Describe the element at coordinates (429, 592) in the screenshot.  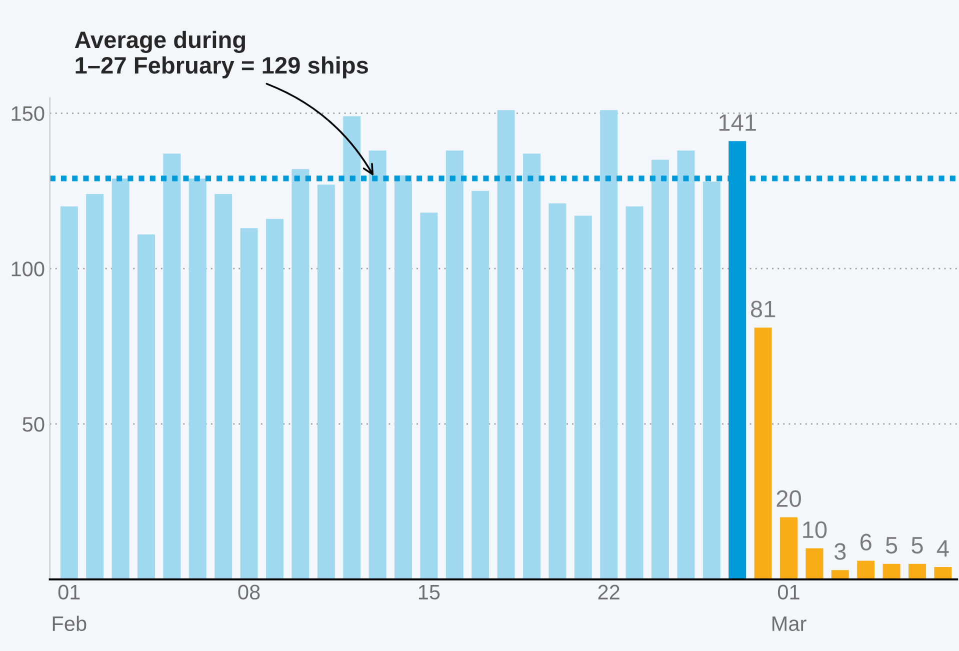
I see `x-tick-label: 15` at that location.